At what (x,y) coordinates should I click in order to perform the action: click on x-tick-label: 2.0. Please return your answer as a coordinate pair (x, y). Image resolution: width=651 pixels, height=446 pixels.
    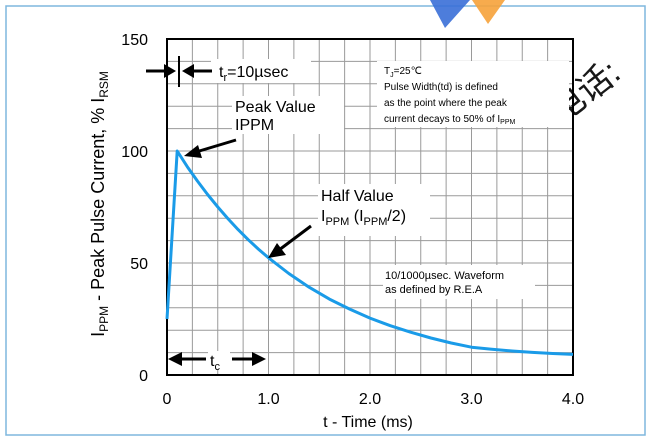
    Looking at the image, I should click on (370, 399).